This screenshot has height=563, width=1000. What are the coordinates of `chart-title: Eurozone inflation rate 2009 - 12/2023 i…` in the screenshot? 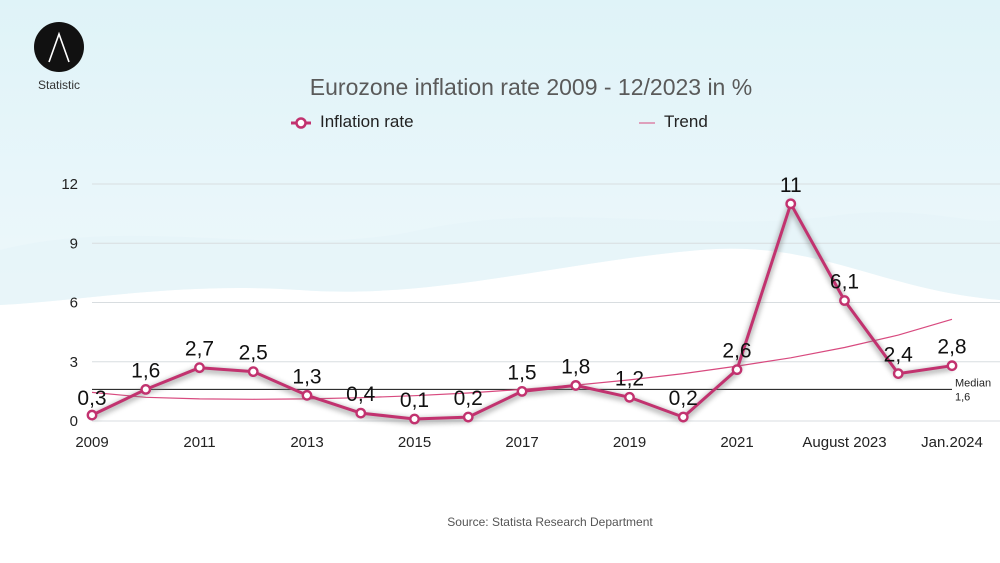 It's located at (531, 87).